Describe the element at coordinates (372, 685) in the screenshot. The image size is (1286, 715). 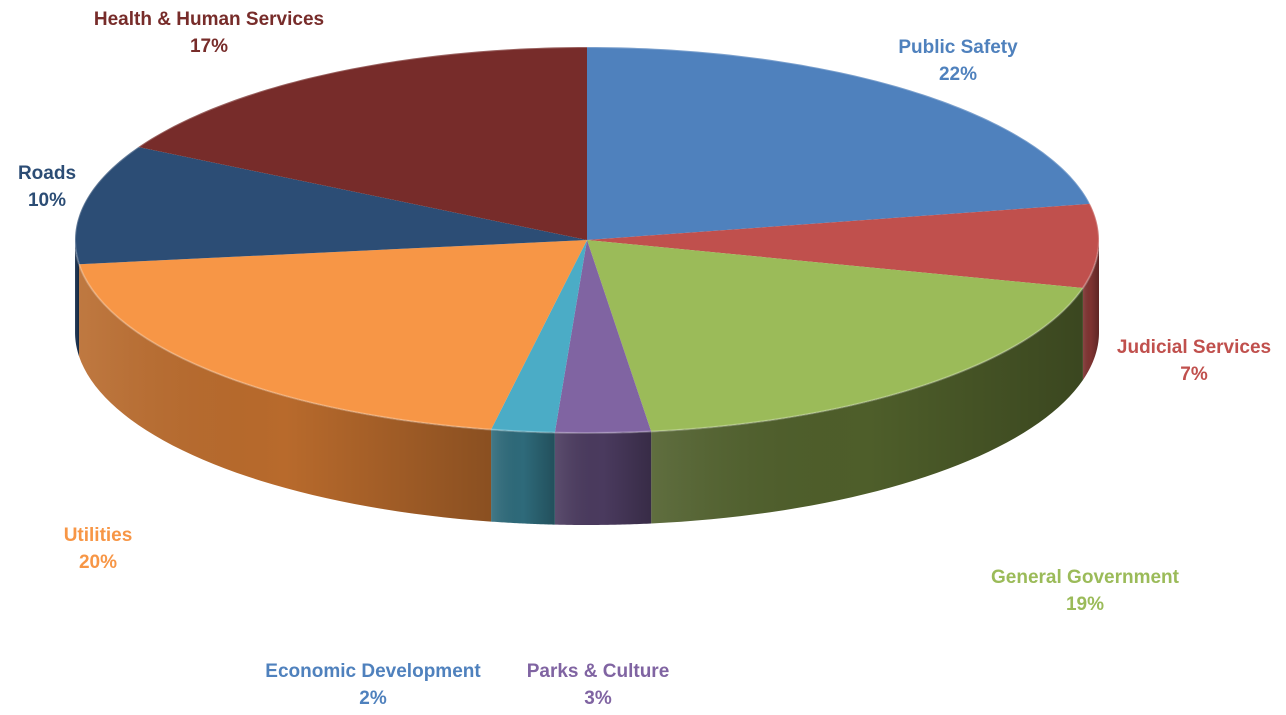
I see `slice-label-economic-development: Economic Development 2%` at that location.